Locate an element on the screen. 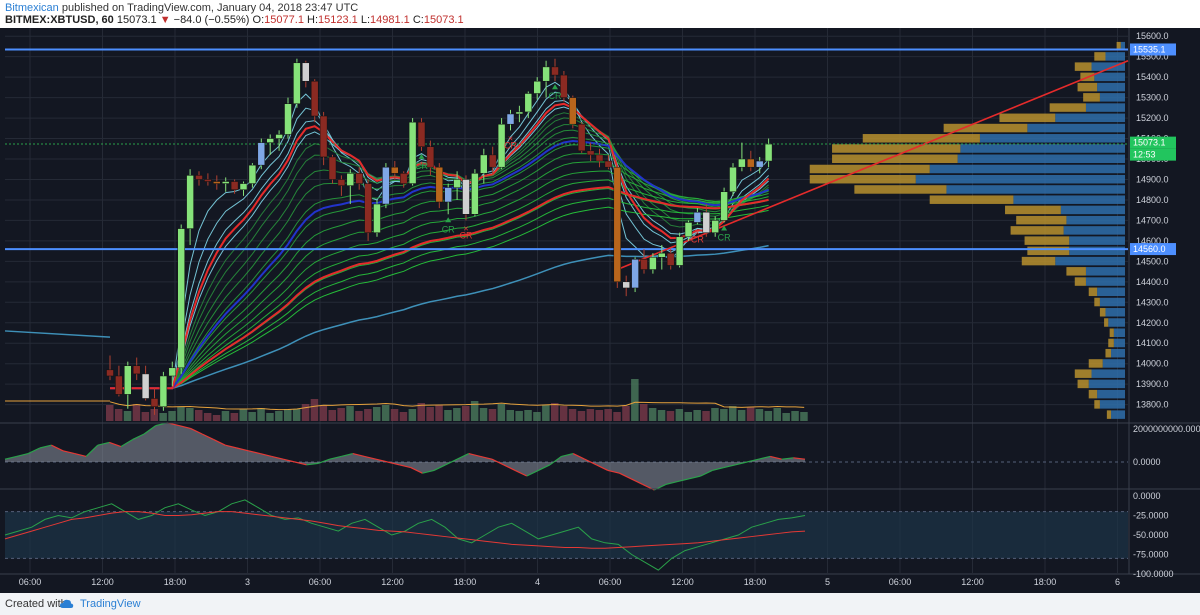 This screenshot has width=1200, height=615. time-tick-label: 06:00 is located at coordinates (900, 582).